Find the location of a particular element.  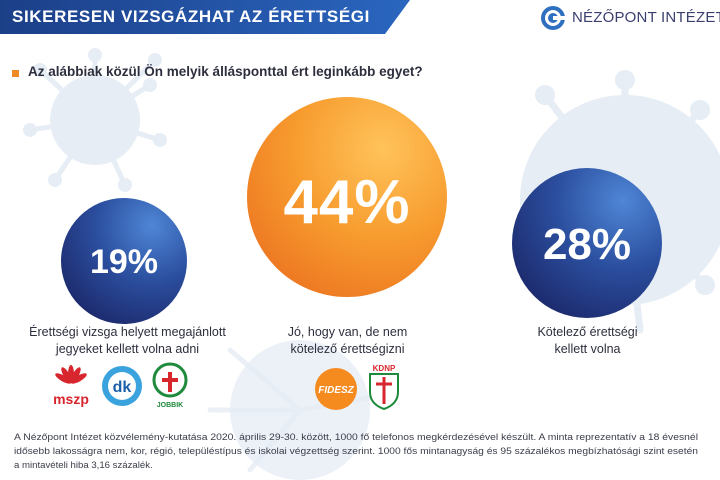

bubble-option-1: 19% is located at coordinates (124, 261).